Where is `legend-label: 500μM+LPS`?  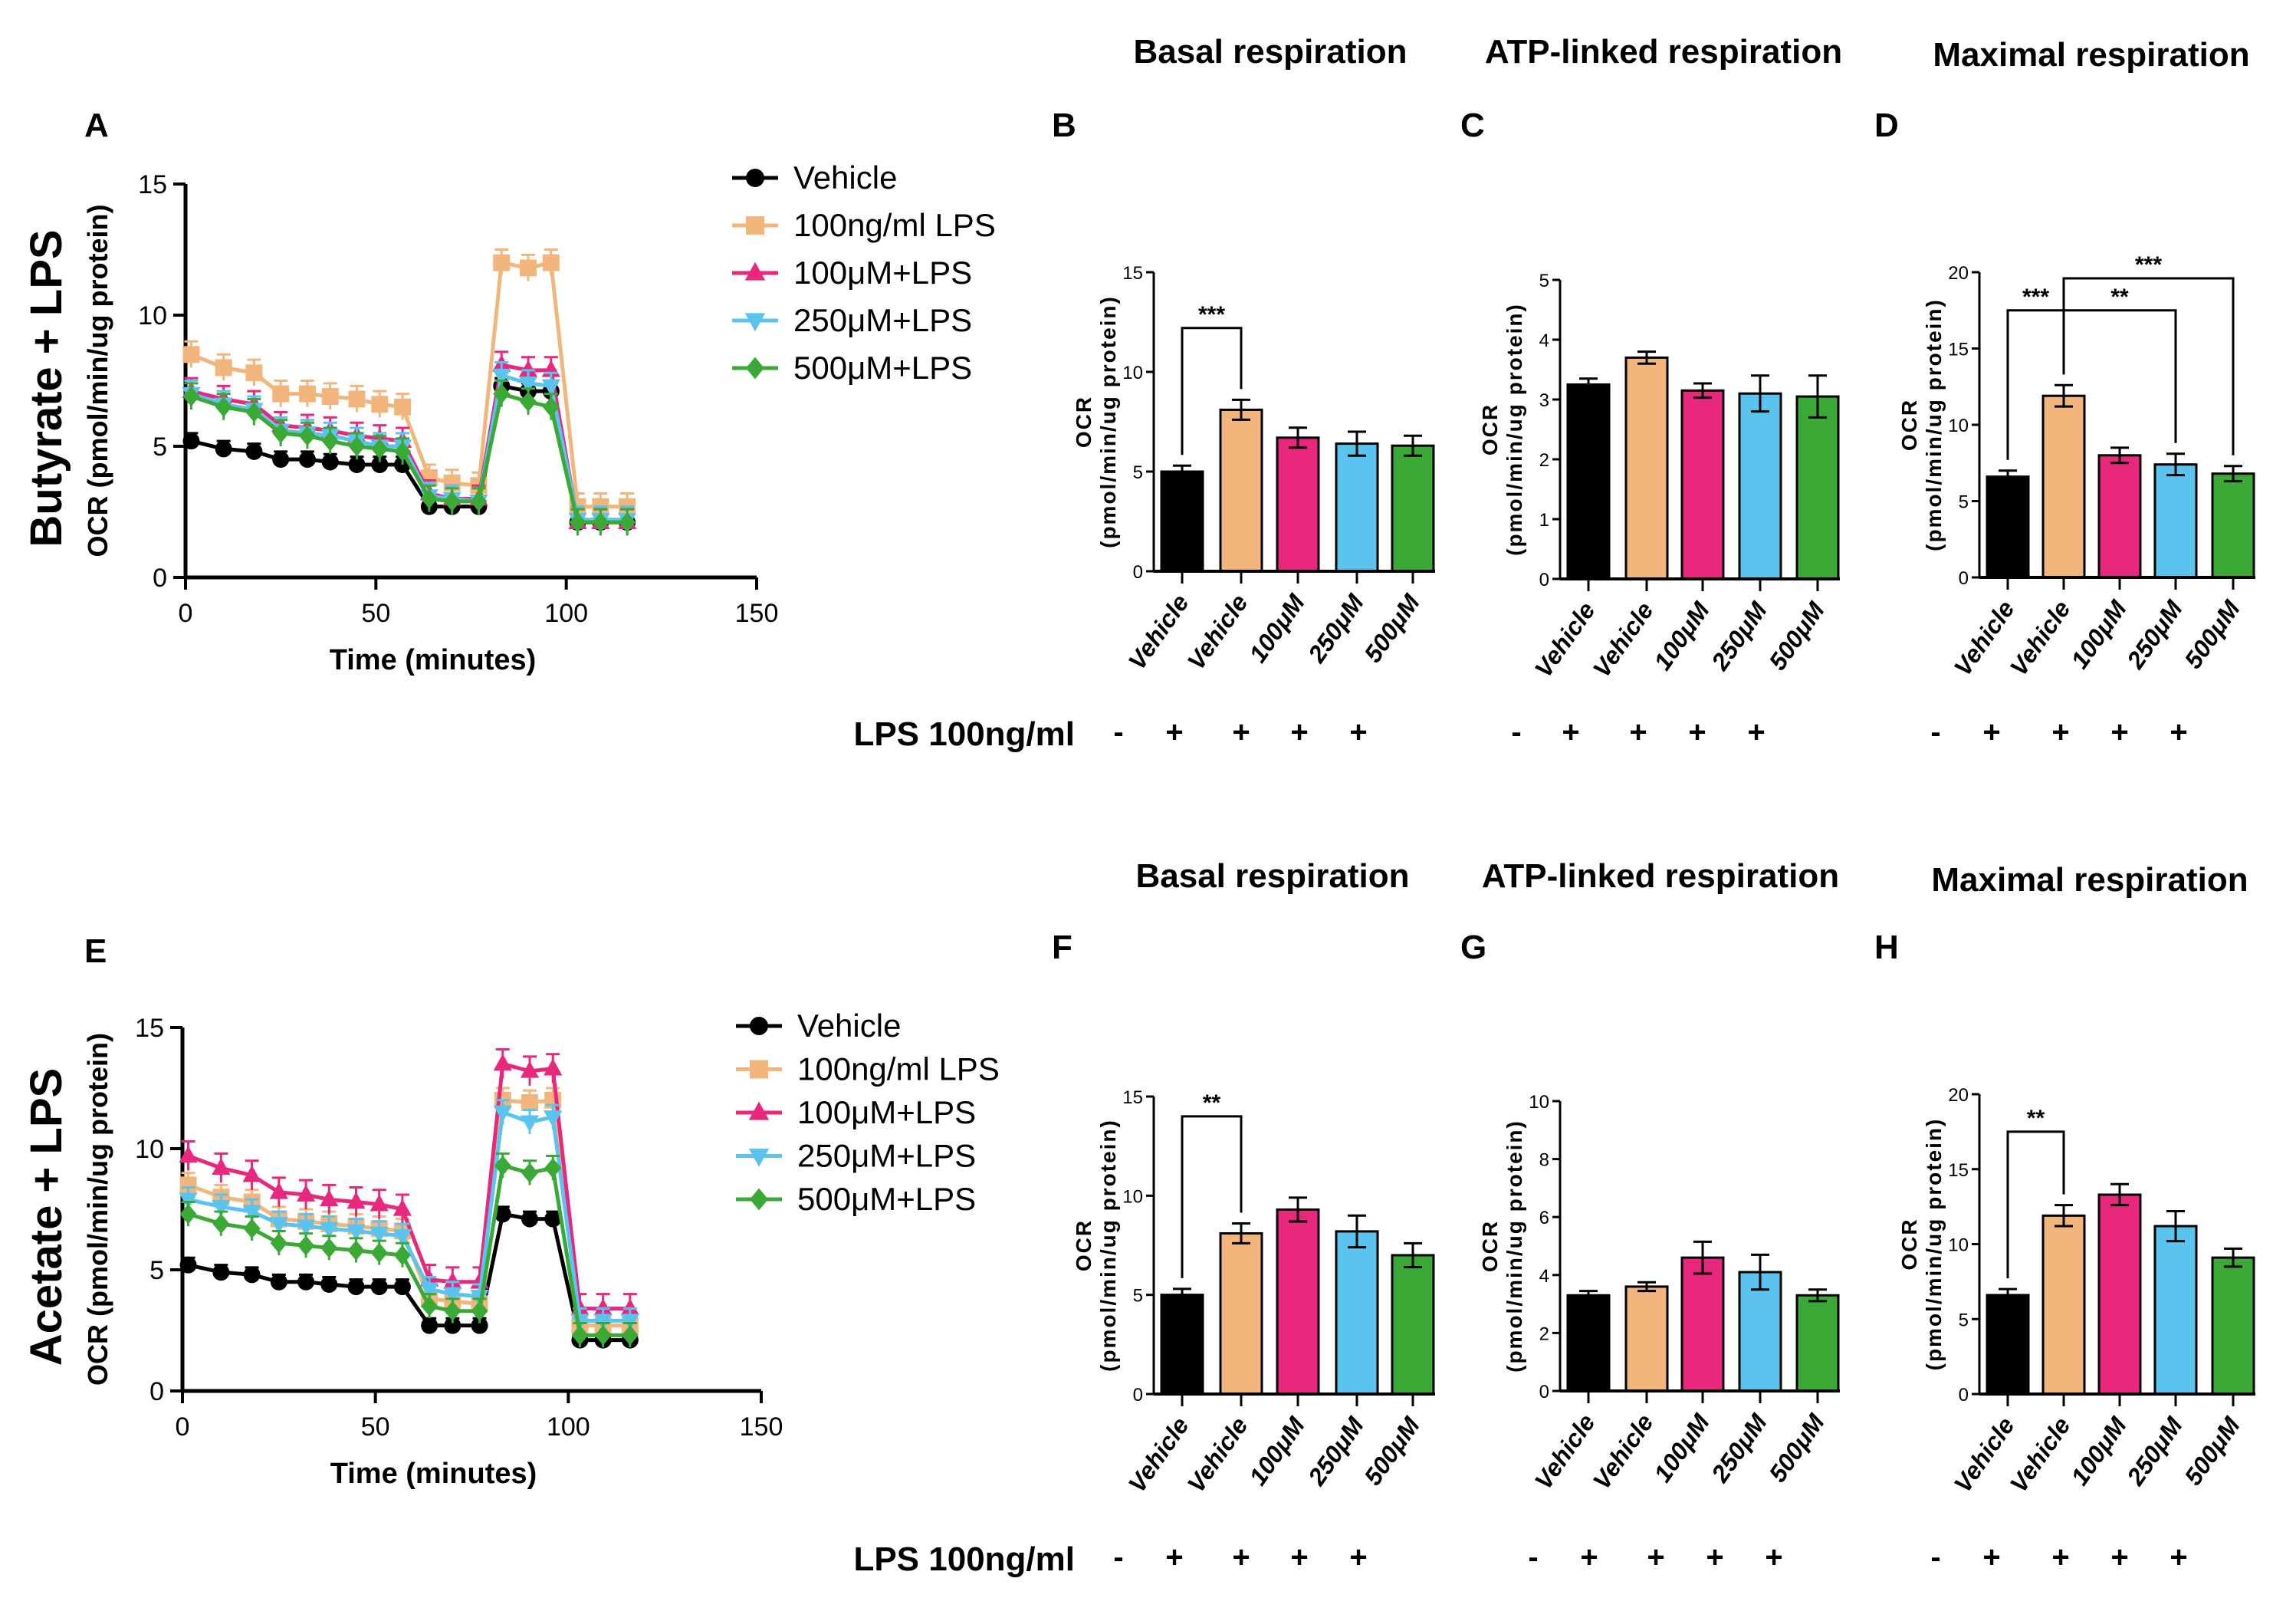
legend-label: 500μM+LPS is located at coordinates (886, 1199).